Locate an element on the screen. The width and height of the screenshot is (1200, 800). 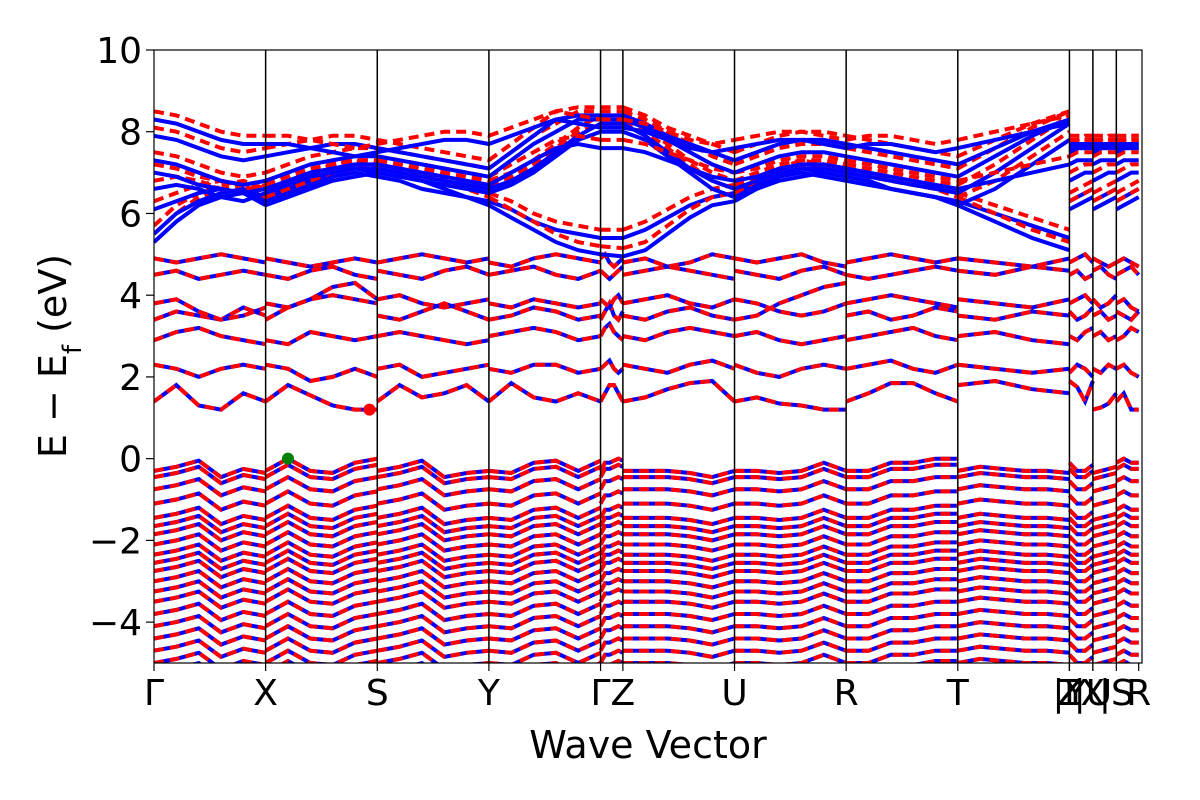
x-tick-label-9: Z is located at coordinates (1069, 693).